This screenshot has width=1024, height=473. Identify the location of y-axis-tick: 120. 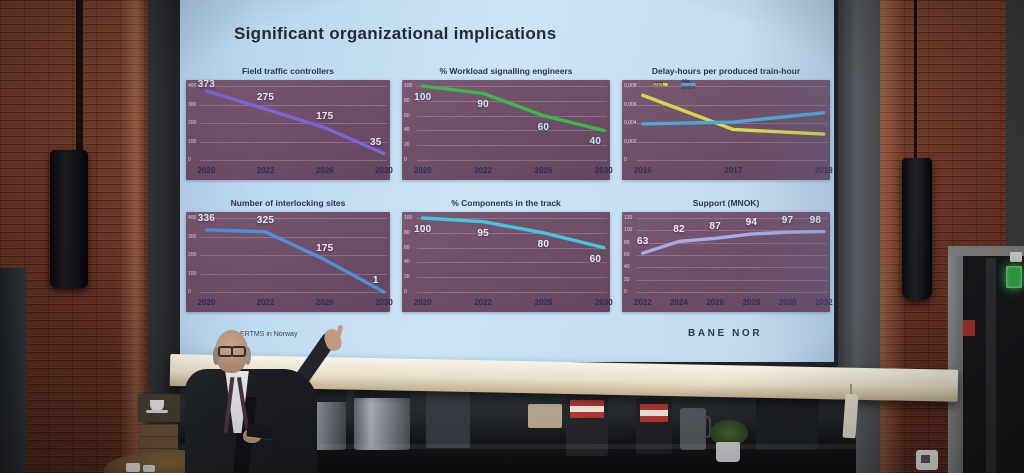
(628, 218).